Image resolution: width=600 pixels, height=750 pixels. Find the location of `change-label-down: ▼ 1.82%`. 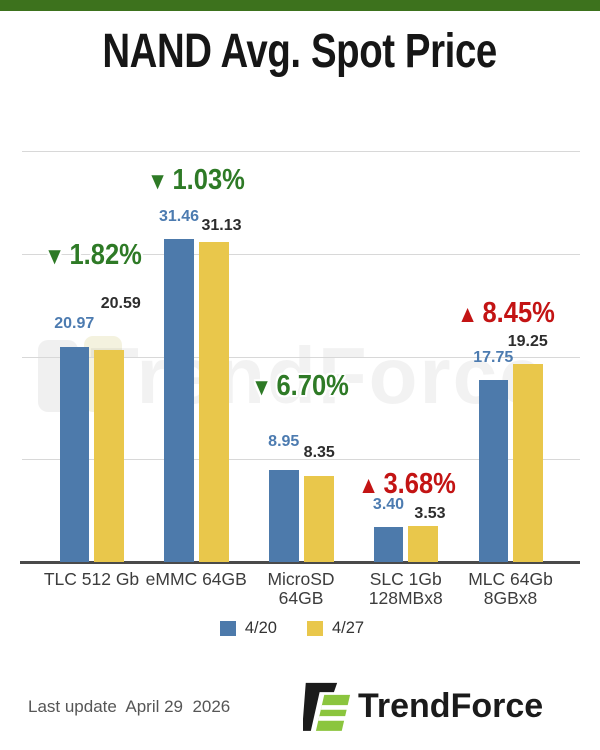

change-label-down: ▼ 1.82% is located at coordinates (93, 256).